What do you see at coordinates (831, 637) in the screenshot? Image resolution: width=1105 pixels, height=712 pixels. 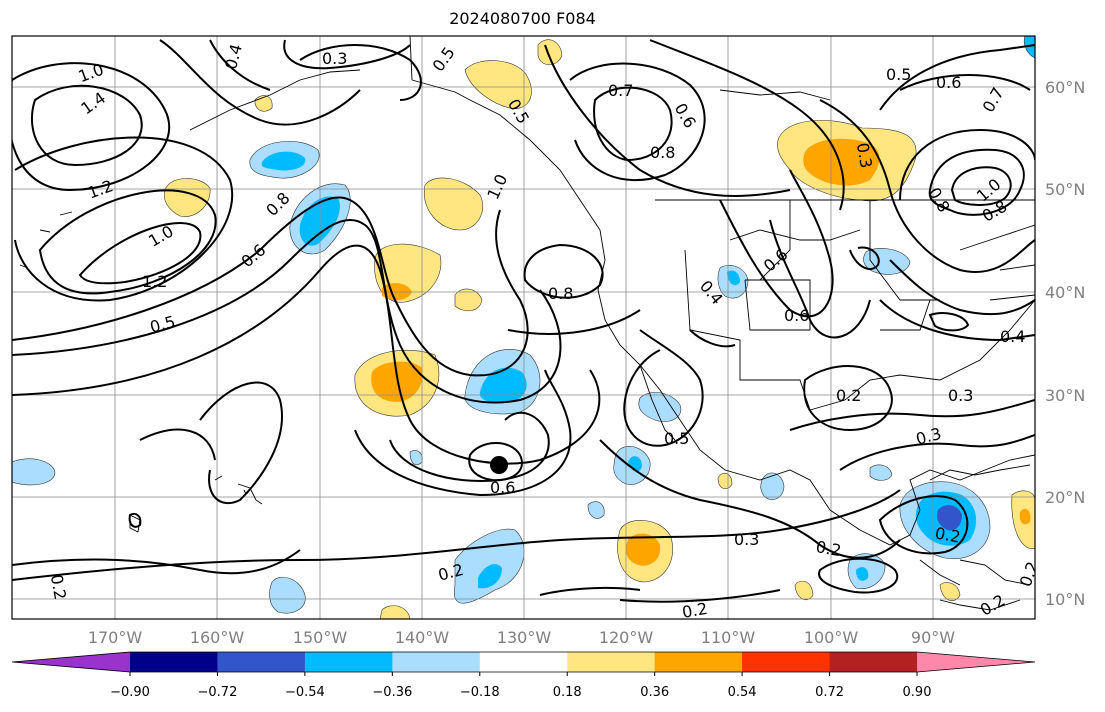 I see `lon-tick: 100°W` at bounding box center [831, 637].